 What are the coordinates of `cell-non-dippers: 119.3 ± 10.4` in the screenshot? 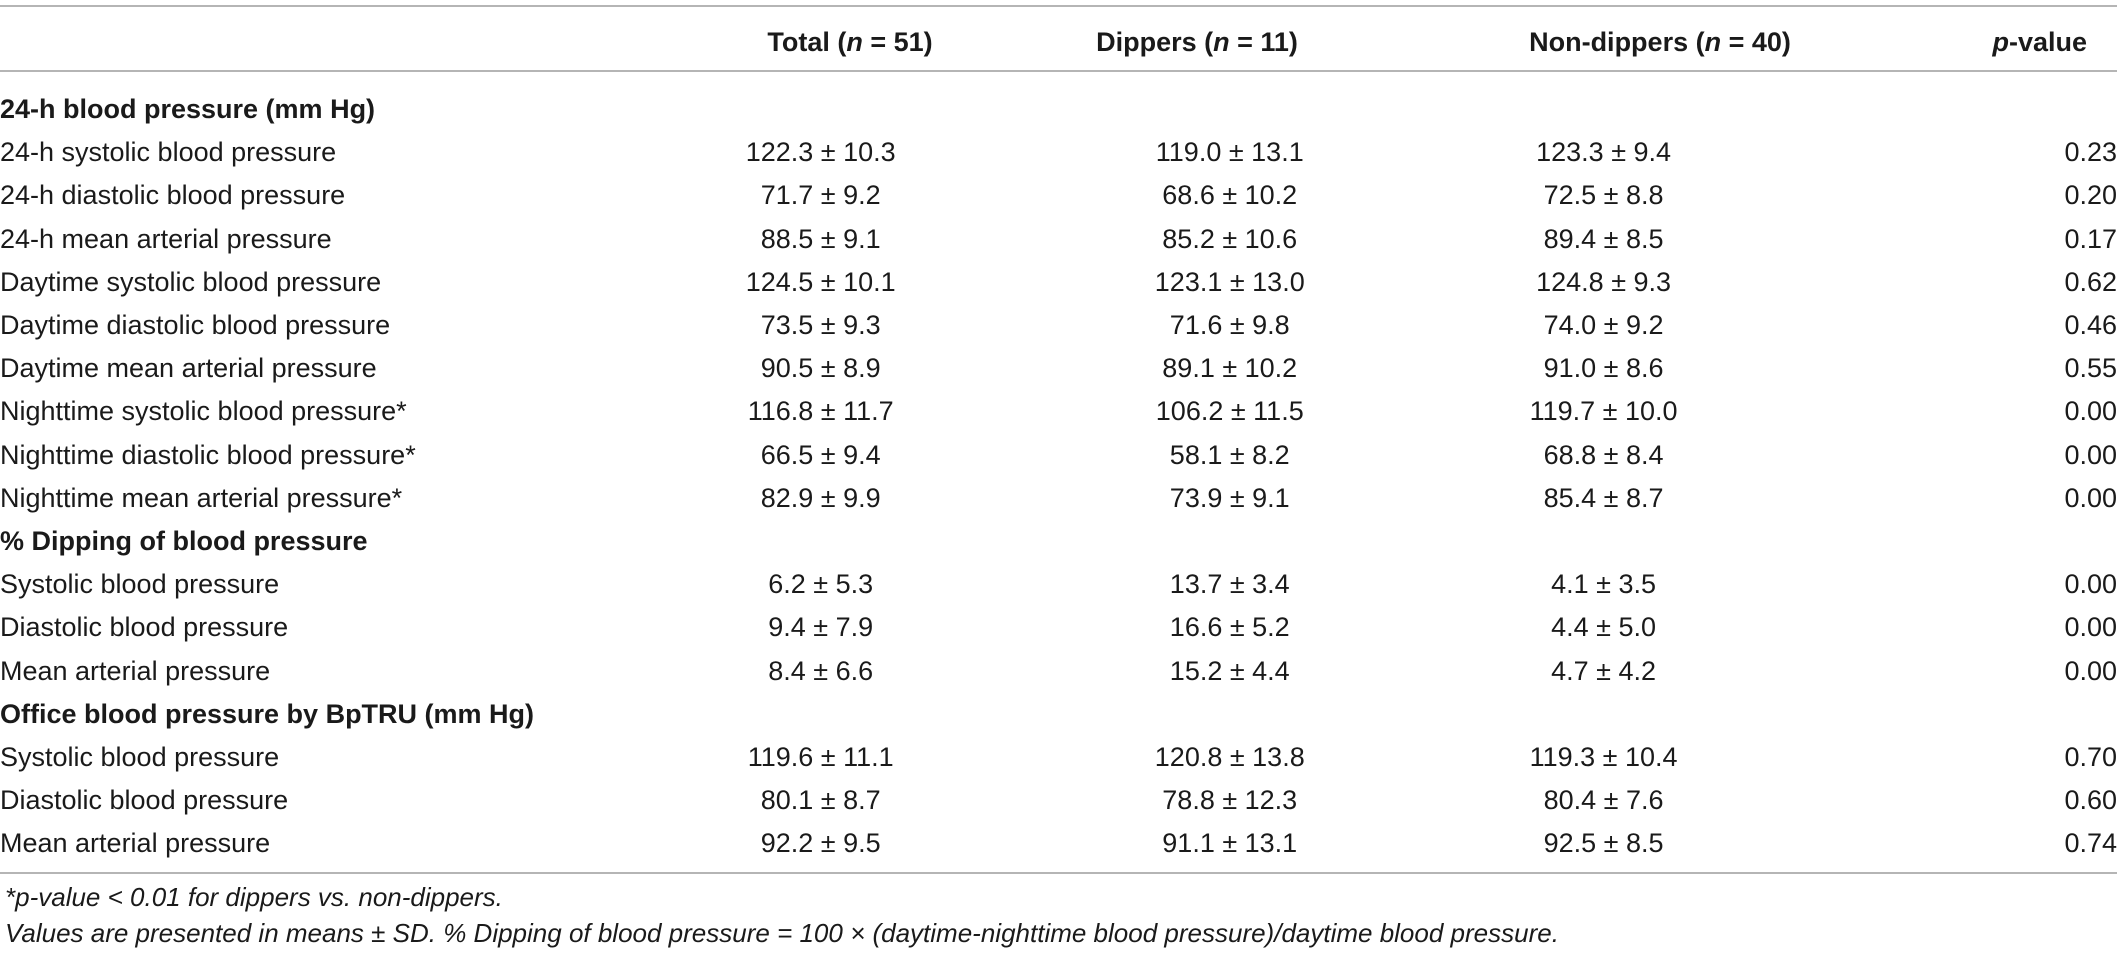 It's located at (1603, 756).